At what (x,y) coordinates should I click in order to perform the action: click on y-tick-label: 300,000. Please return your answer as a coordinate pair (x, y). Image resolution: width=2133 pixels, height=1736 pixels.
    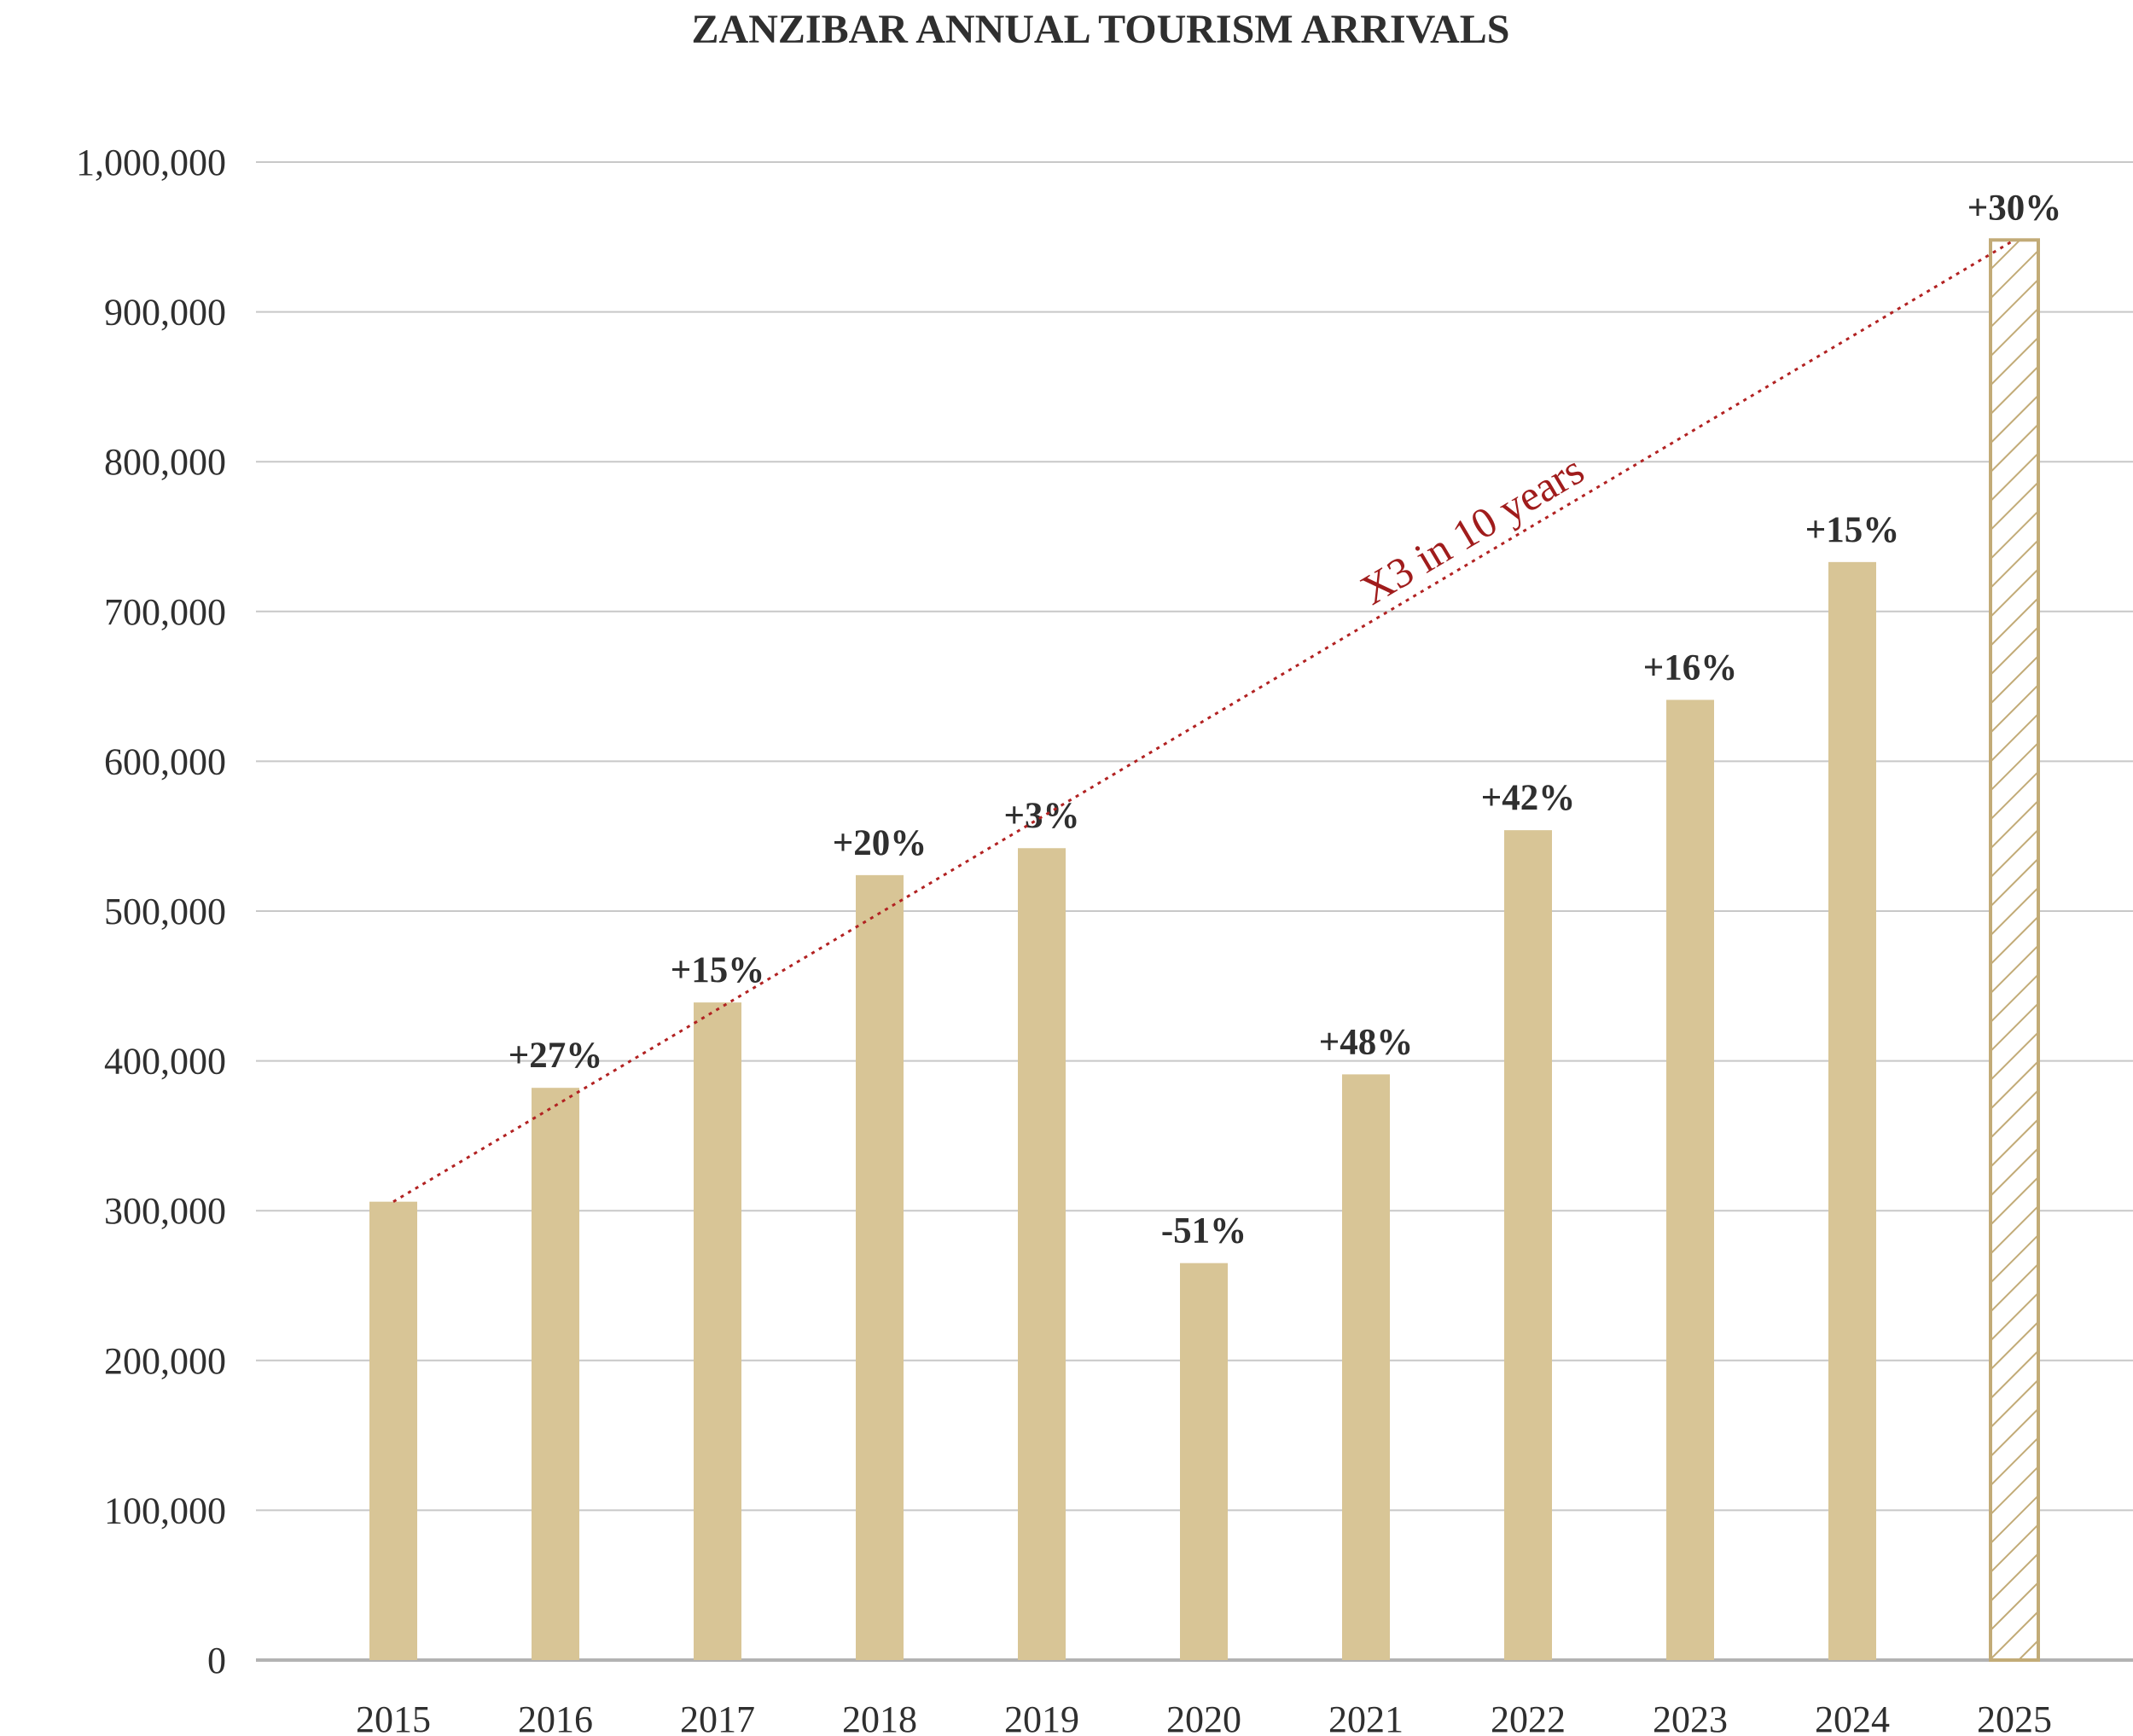
    Looking at the image, I should click on (165, 1211).